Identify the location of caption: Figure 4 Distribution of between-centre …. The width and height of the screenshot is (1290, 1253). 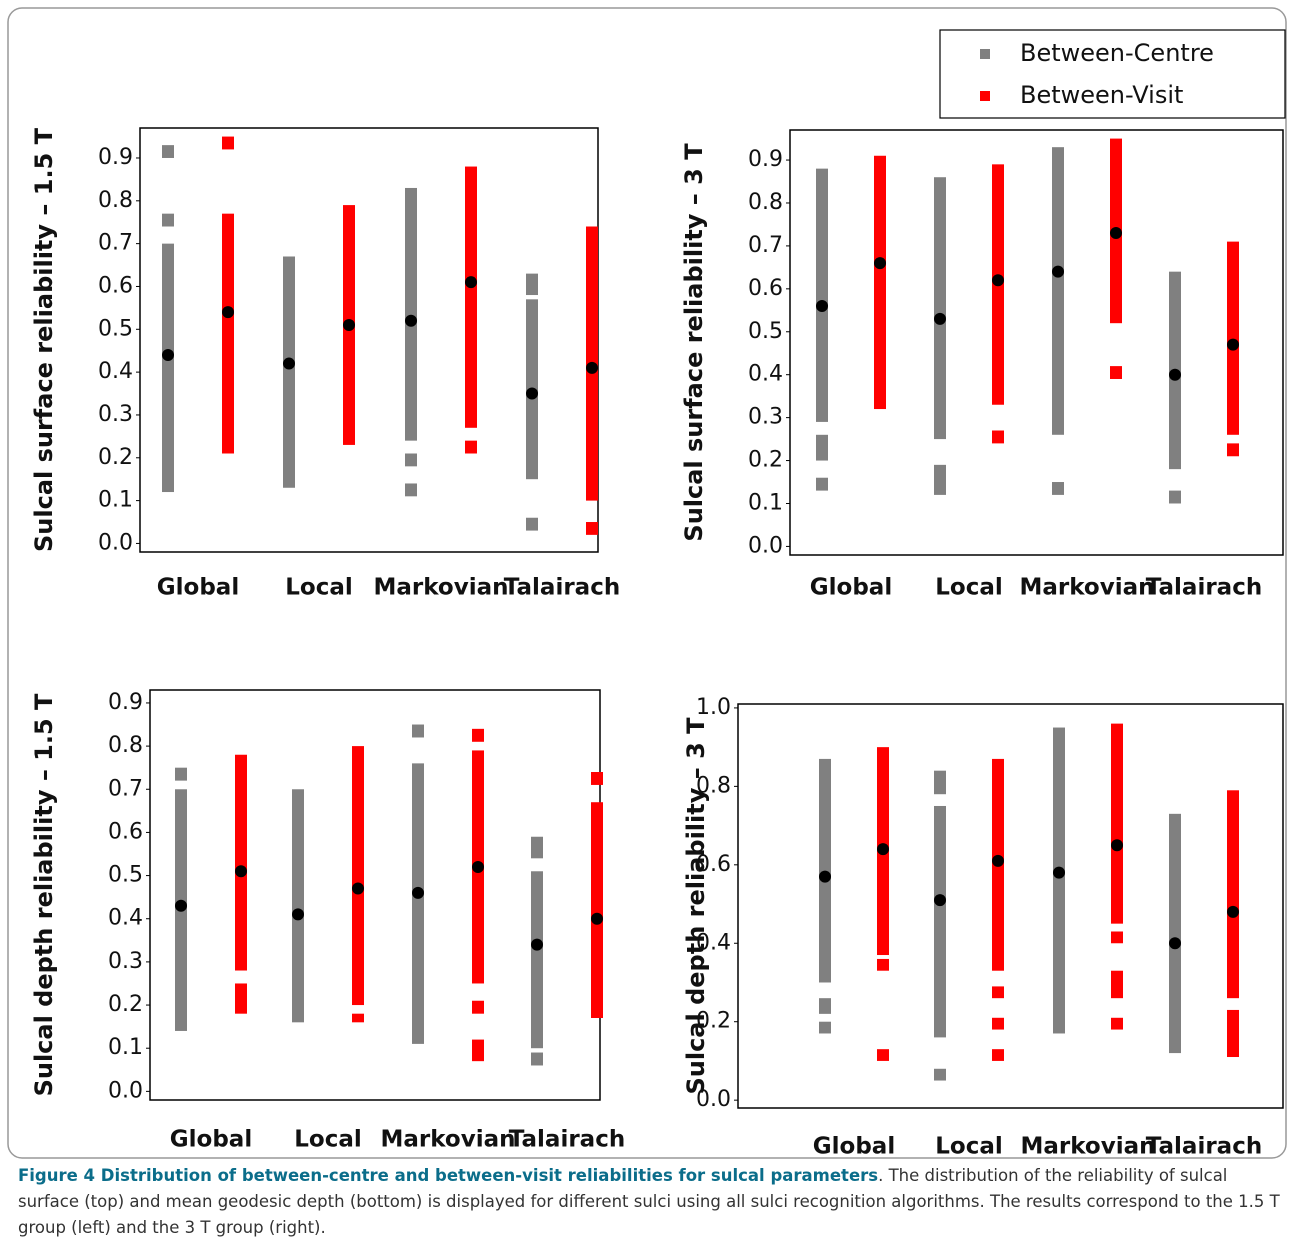
(649, 1202).